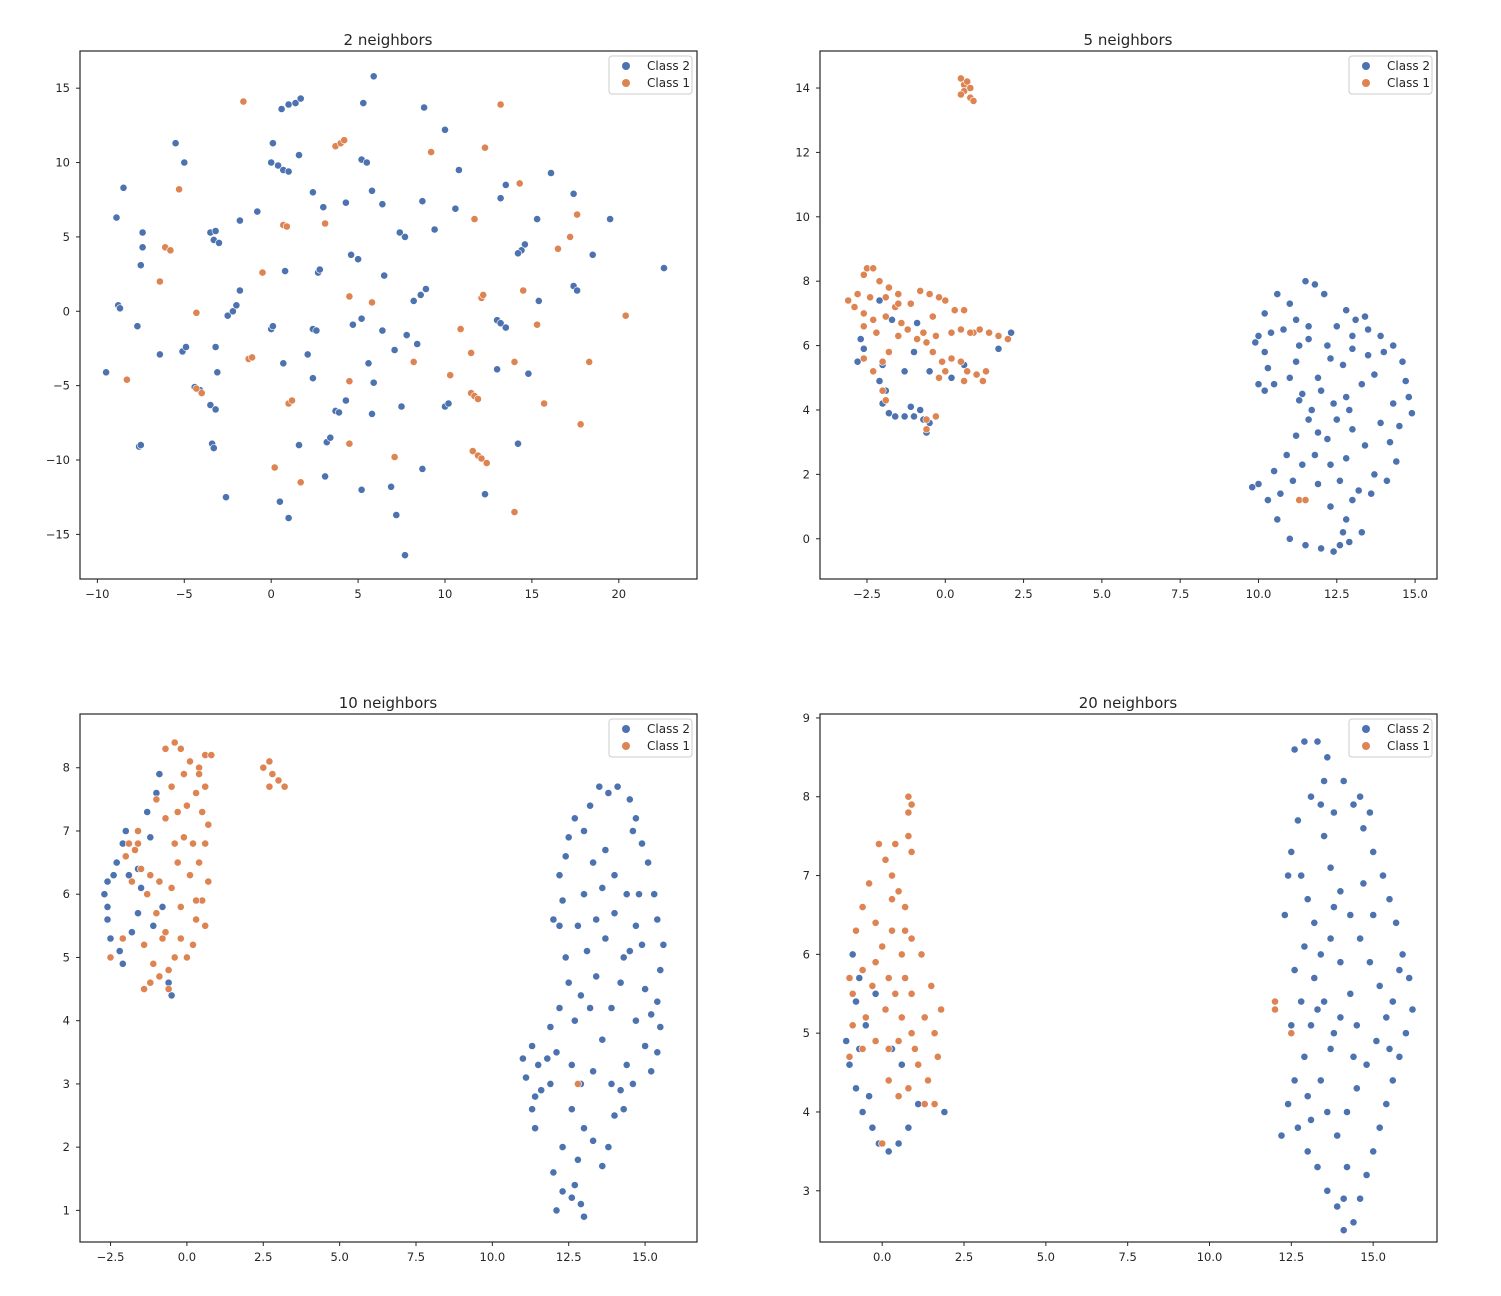 The image size is (1501, 1296). What do you see at coordinates (58, 460) in the screenshot?
I see `y-tick-label: −10` at bounding box center [58, 460].